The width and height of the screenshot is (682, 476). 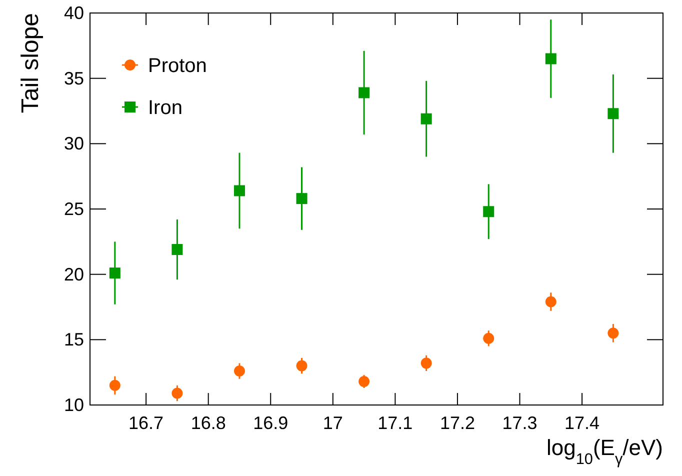 I want to click on x-tick-label: 17.2, so click(x=457, y=423).